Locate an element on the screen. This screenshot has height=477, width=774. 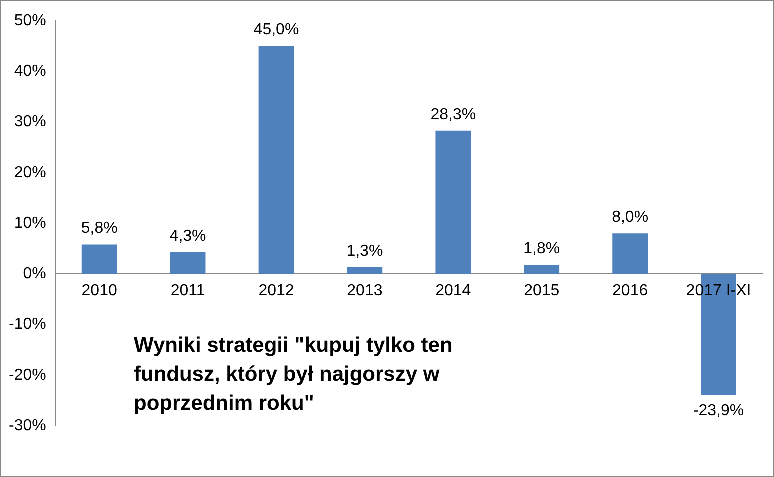
y-tick-label: -10% is located at coordinates (27, 325).